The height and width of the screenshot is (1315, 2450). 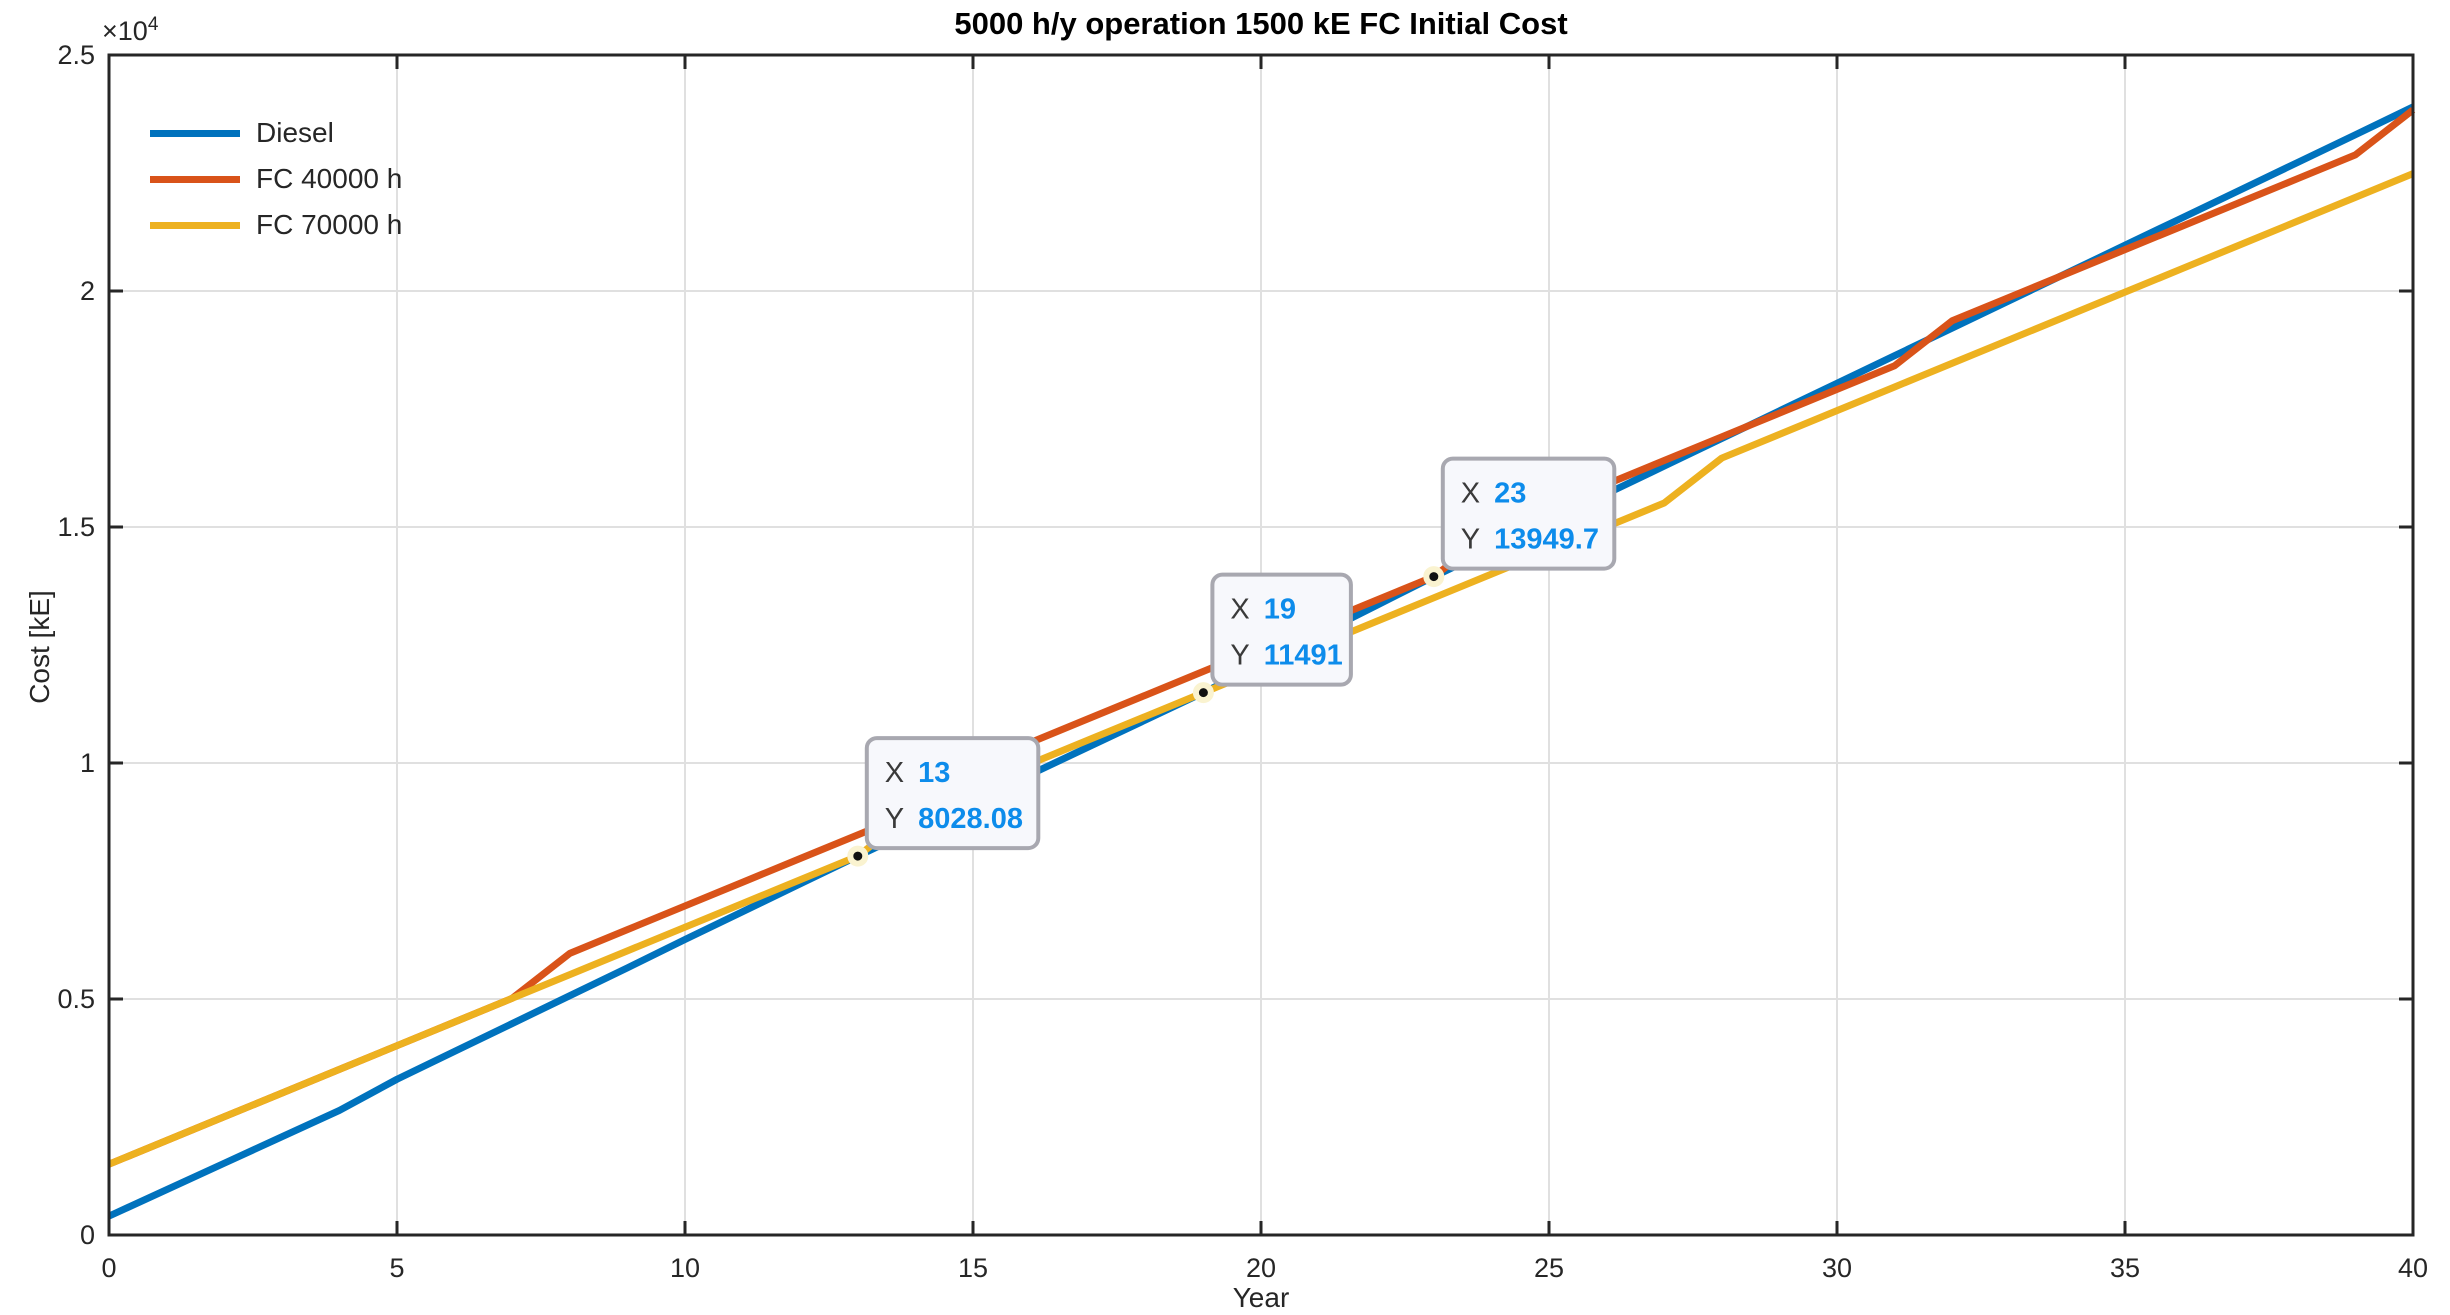 What do you see at coordinates (108, 1268) in the screenshot?
I see `x-tick-label: 0` at bounding box center [108, 1268].